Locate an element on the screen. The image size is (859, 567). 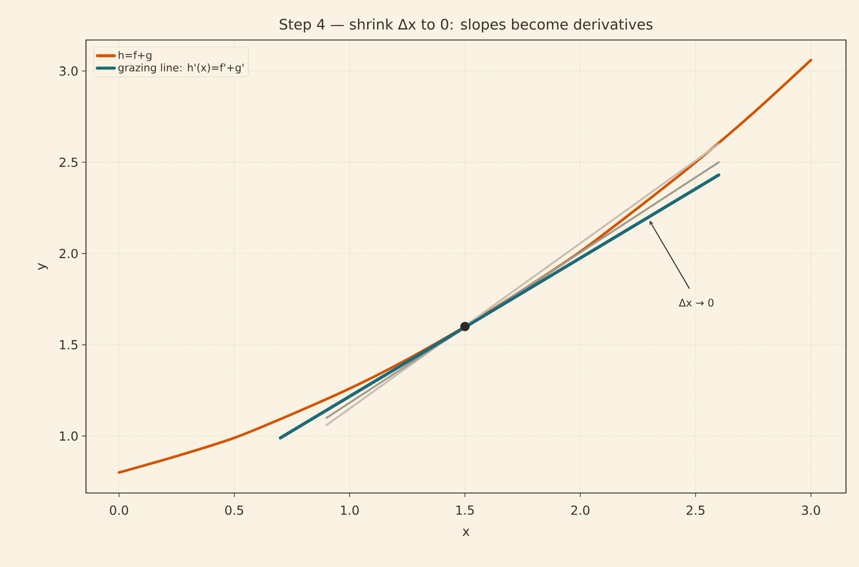
y-tick-label: 2.5 is located at coordinates (69, 162).